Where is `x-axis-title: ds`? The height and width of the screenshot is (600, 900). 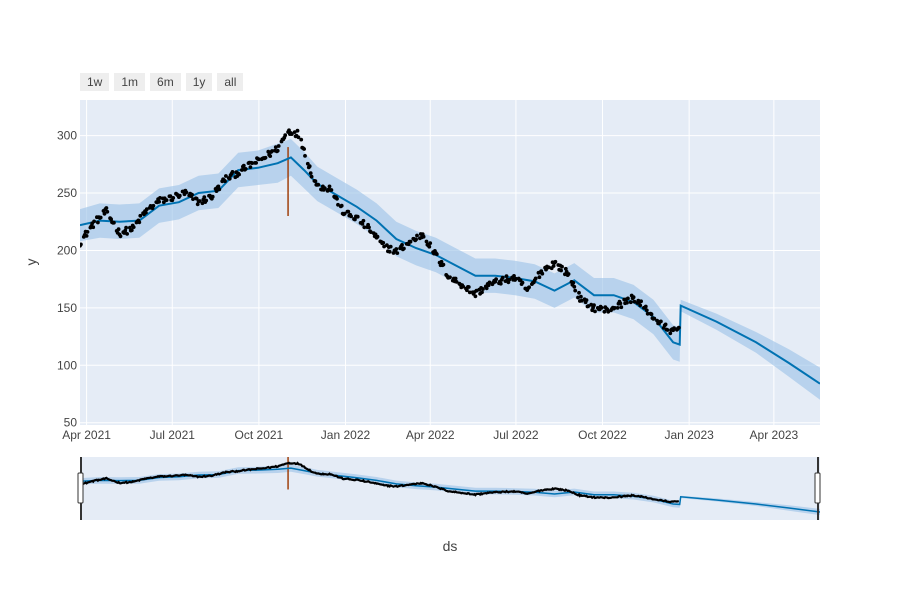 x-axis-title: ds is located at coordinates (450, 546).